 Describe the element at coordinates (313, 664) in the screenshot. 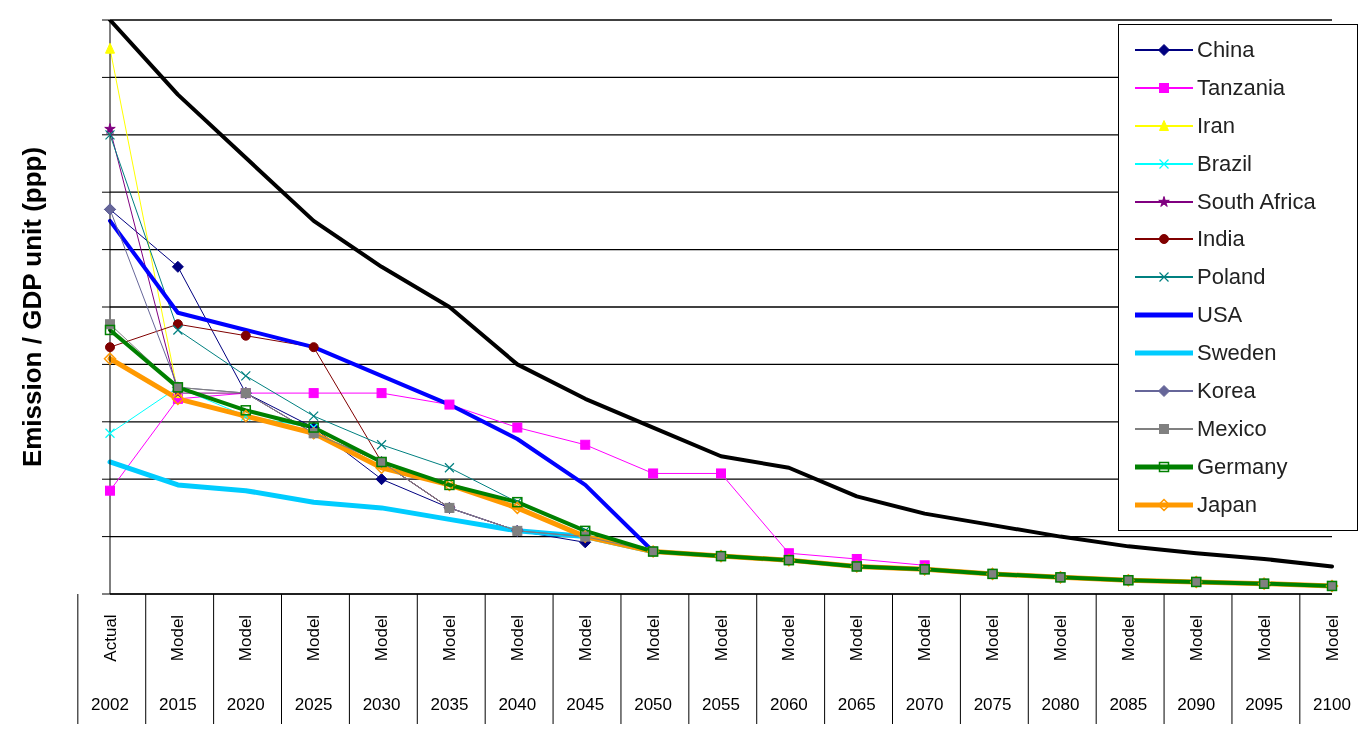

I see `category-label: Model 2025` at that location.